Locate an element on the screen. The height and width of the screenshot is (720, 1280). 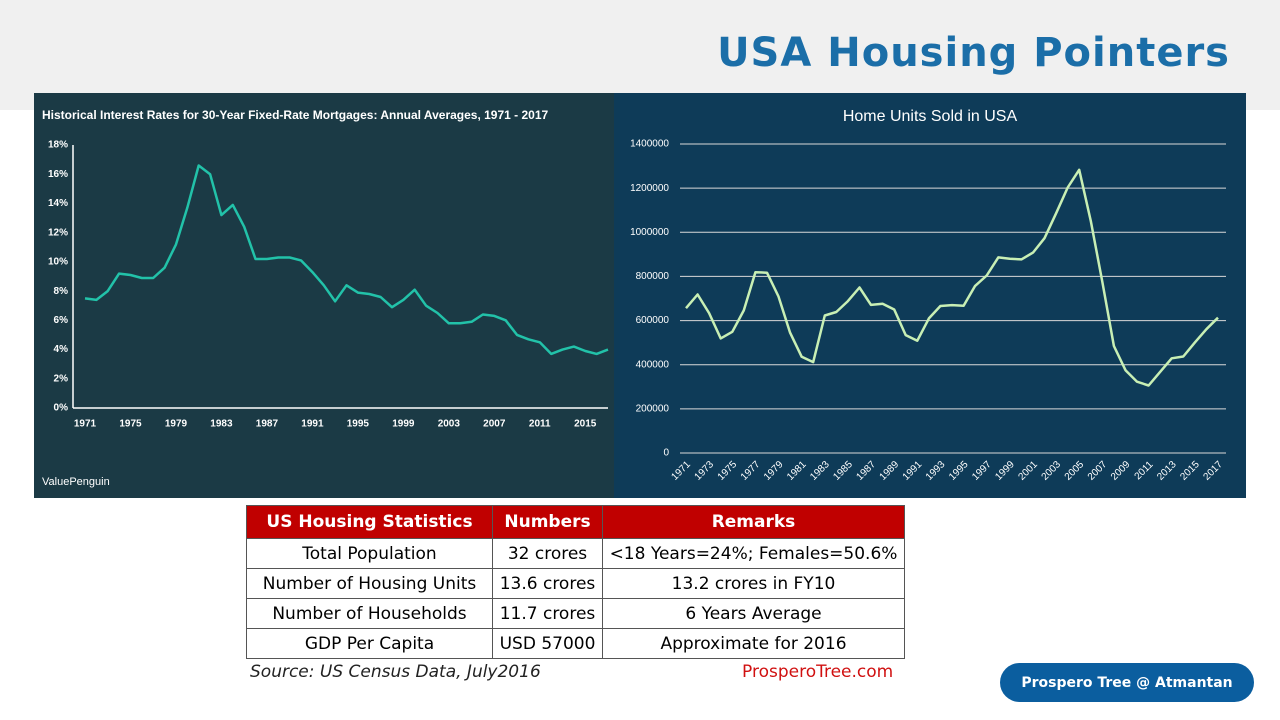
y-tick-label: 600000 is located at coordinates (653, 320).